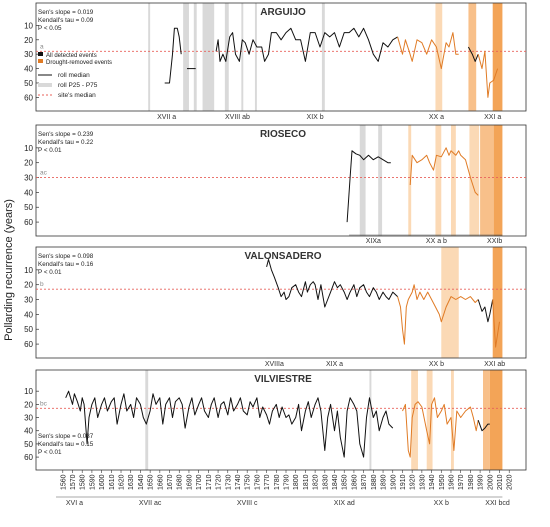 The width and height of the screenshot is (550, 527). What do you see at coordinates (66, 134) in the screenshot?
I see `stat-text: Sen's slope = 0.239` at bounding box center [66, 134].